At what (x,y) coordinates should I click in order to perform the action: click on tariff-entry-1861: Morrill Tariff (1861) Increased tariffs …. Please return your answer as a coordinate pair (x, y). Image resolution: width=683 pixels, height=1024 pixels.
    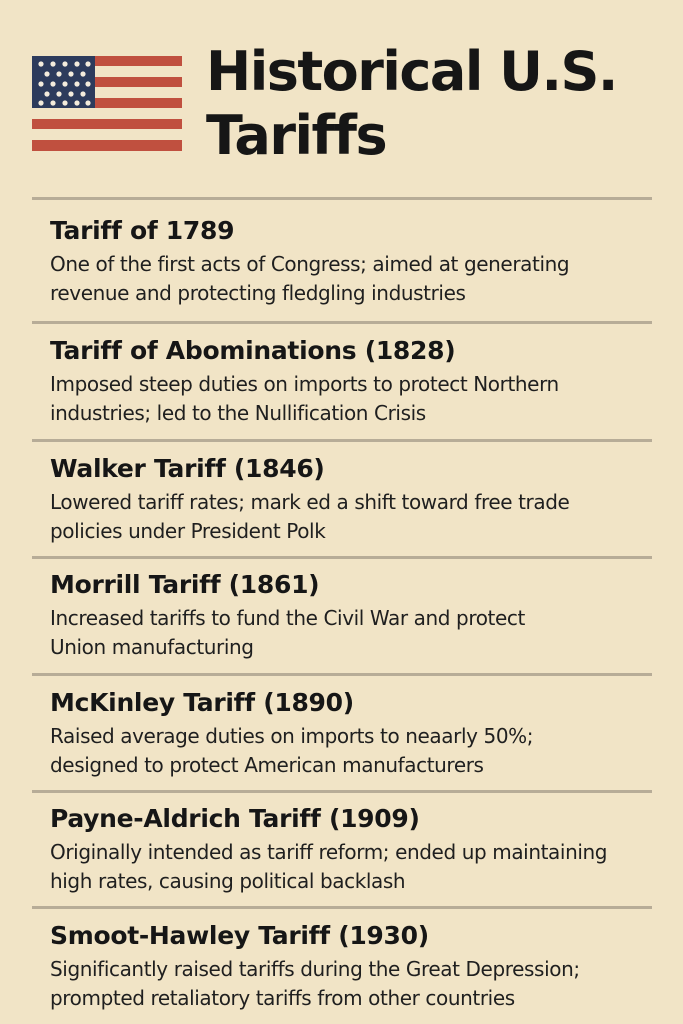
    Looking at the image, I should click on (360, 616).